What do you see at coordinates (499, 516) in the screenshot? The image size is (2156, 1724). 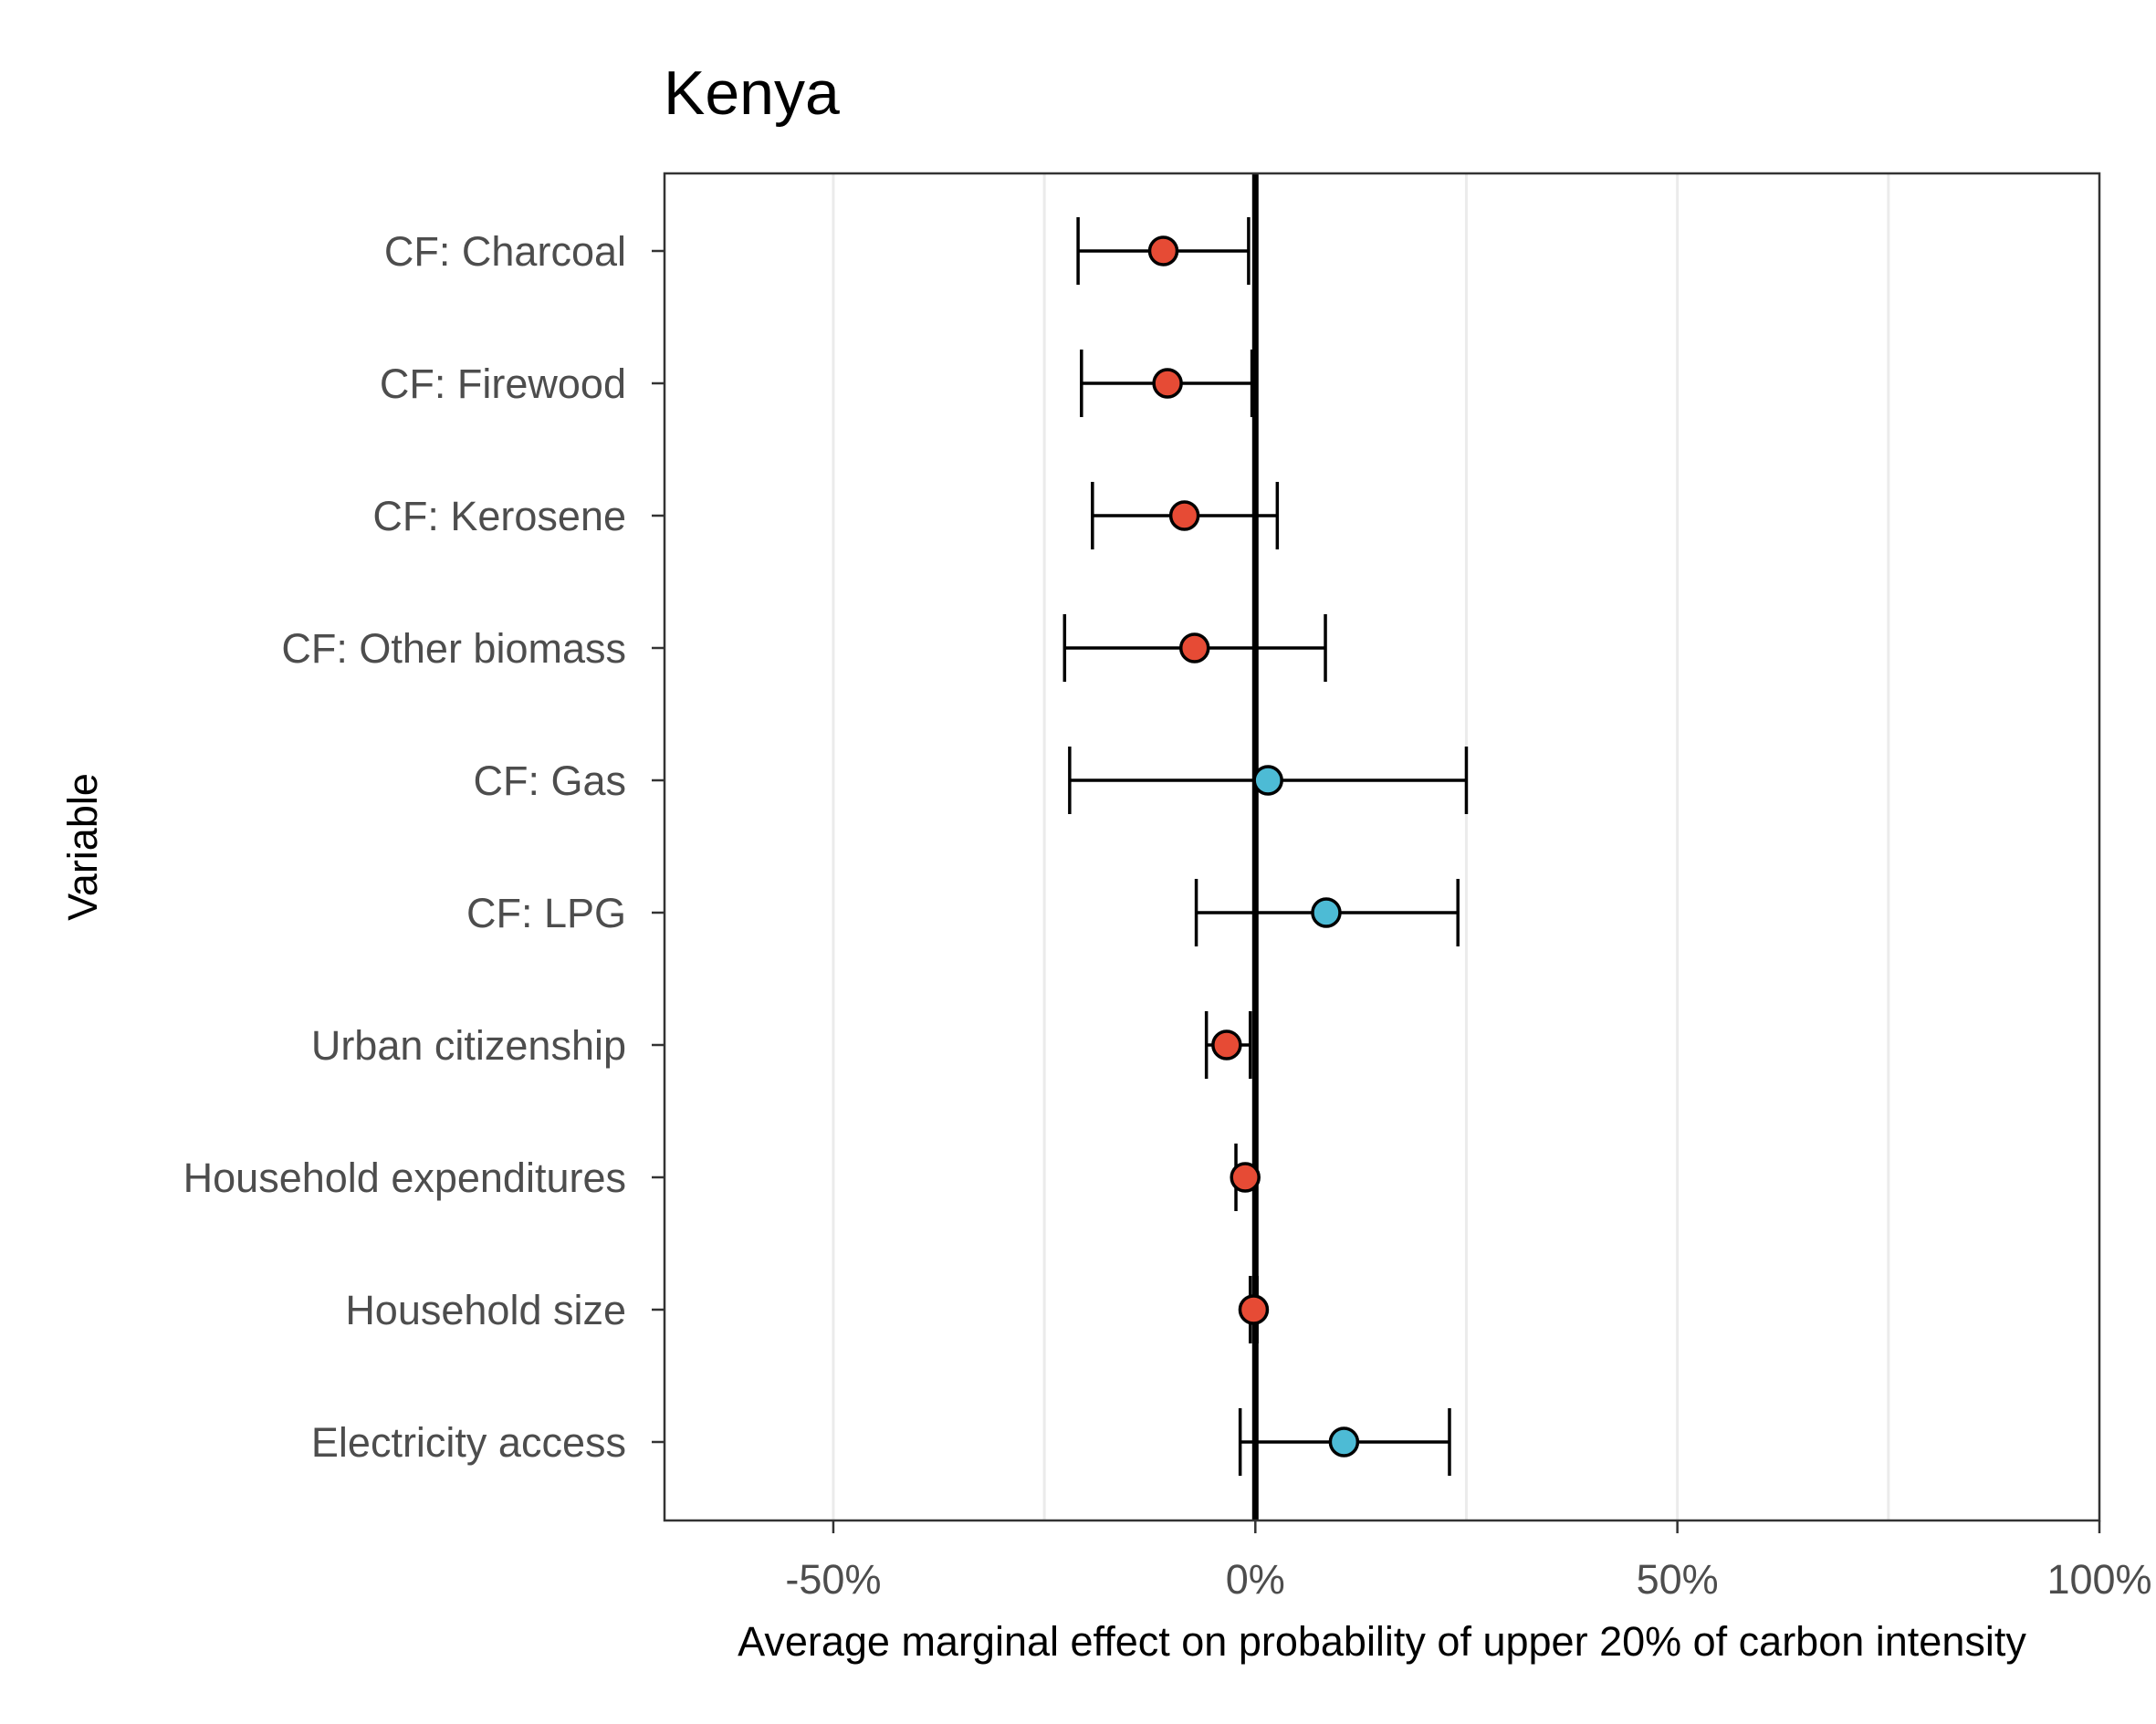 I see `y-tick-label: CF: Kerosene` at bounding box center [499, 516].